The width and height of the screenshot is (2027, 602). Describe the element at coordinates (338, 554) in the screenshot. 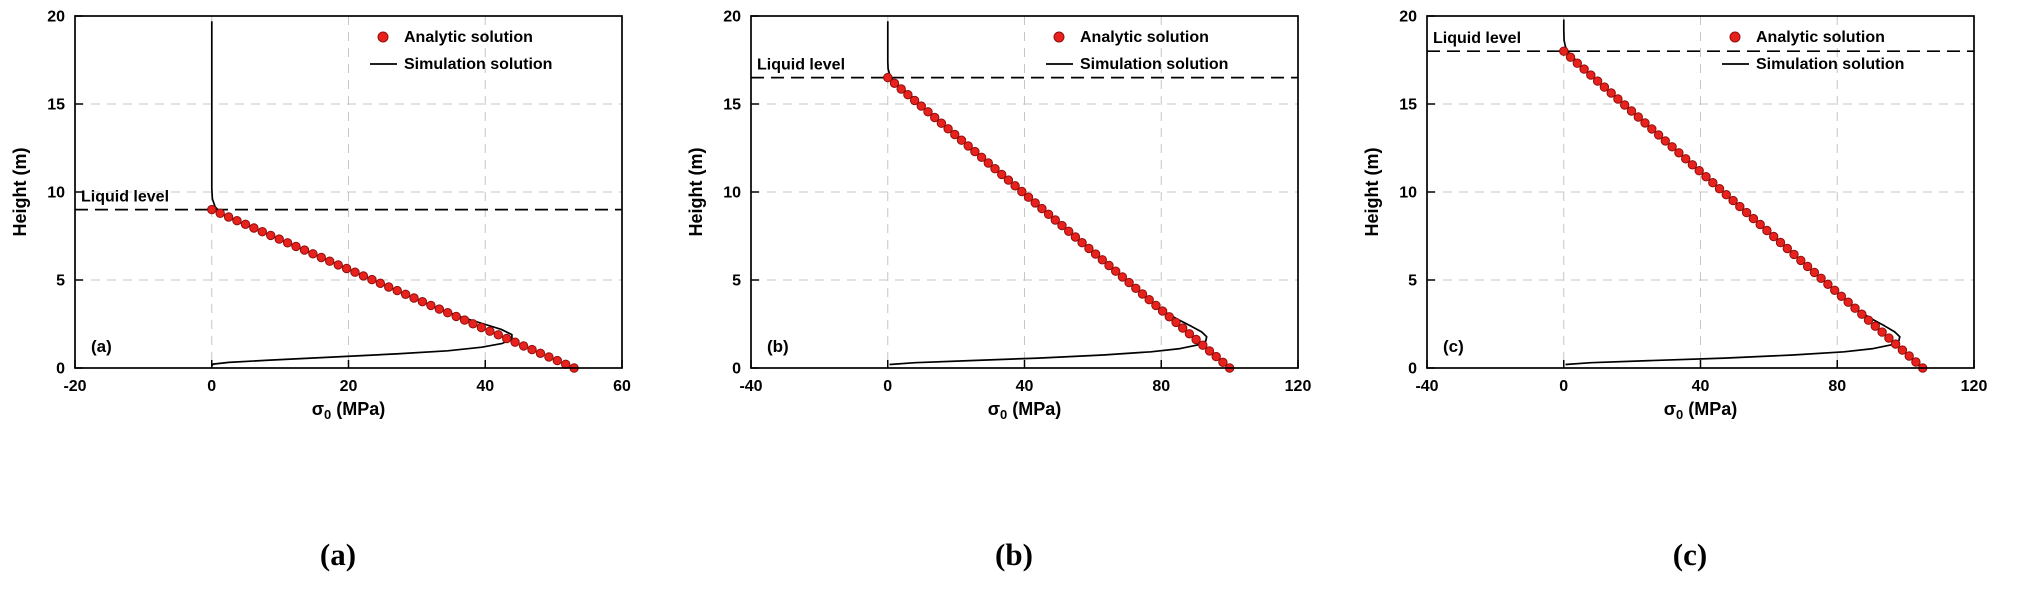

I see `panel-caption-a: (a)` at that location.